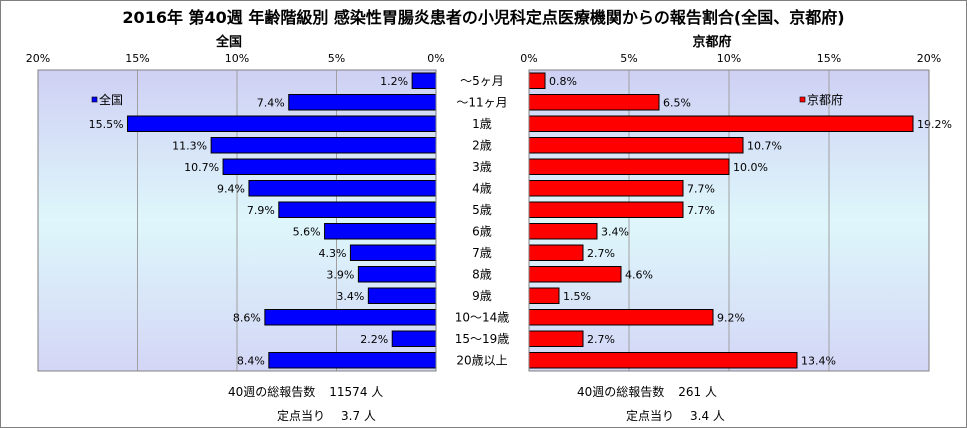 This screenshot has width=967, height=428. What do you see at coordinates (261, 210) in the screenshot?
I see `data-label-national: 7.9%` at bounding box center [261, 210].